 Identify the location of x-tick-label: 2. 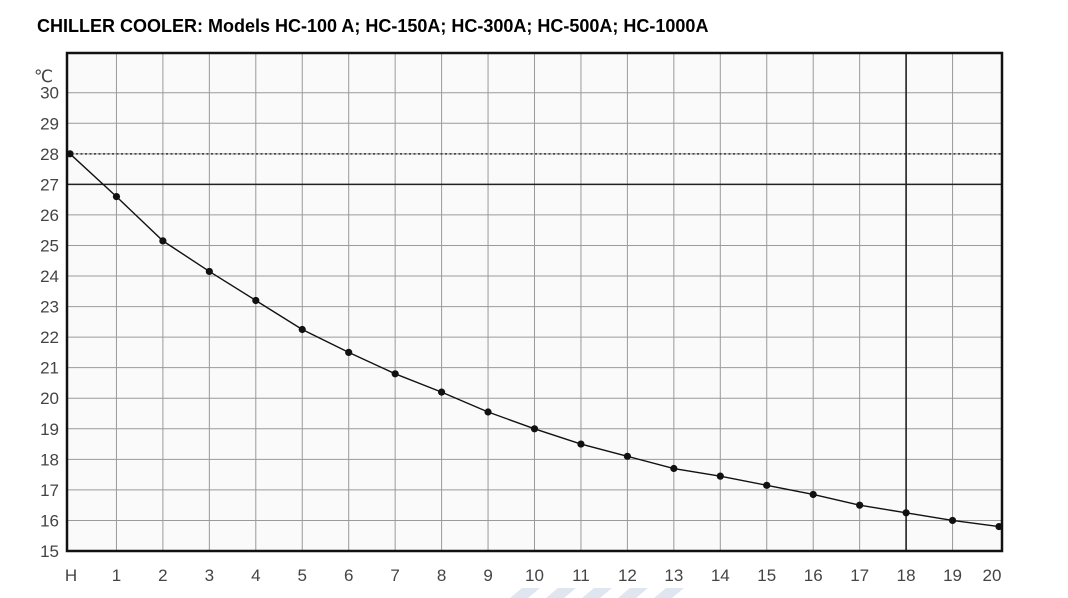
(162, 575).